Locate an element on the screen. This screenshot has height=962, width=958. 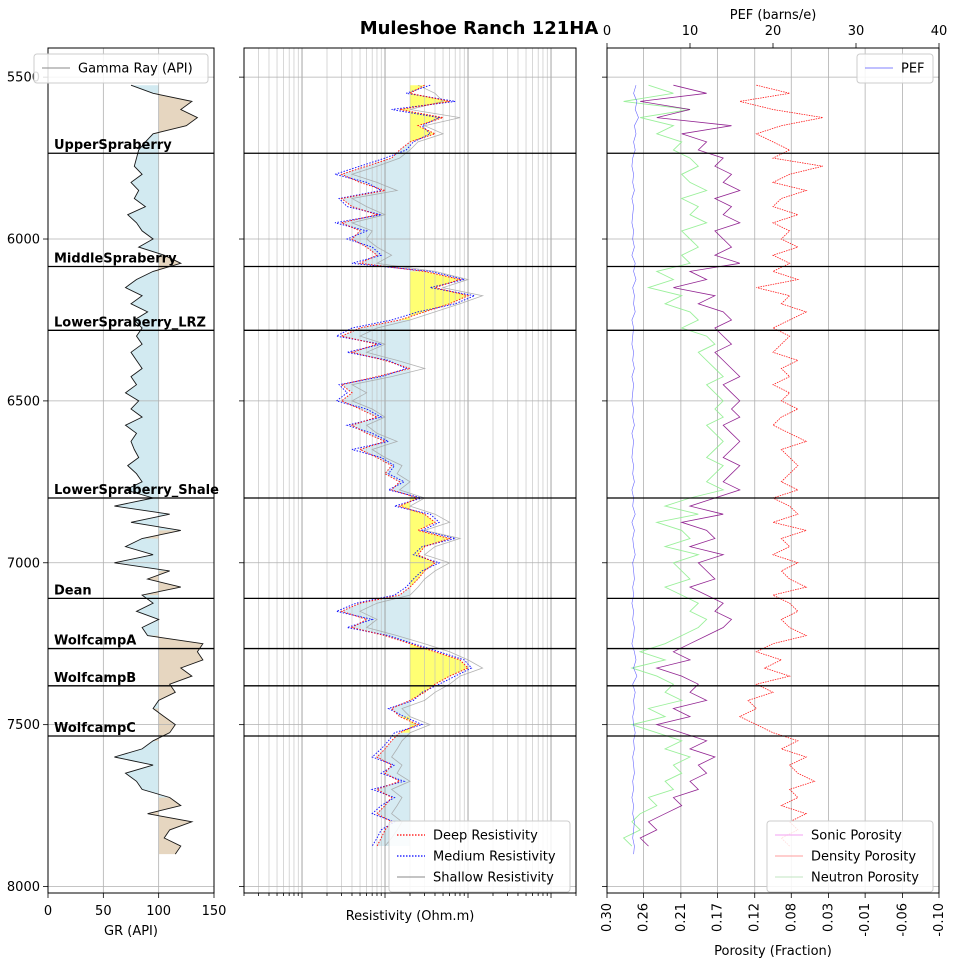
porosity-x-label: Porosity (Fraction) is located at coordinates (773, 951).